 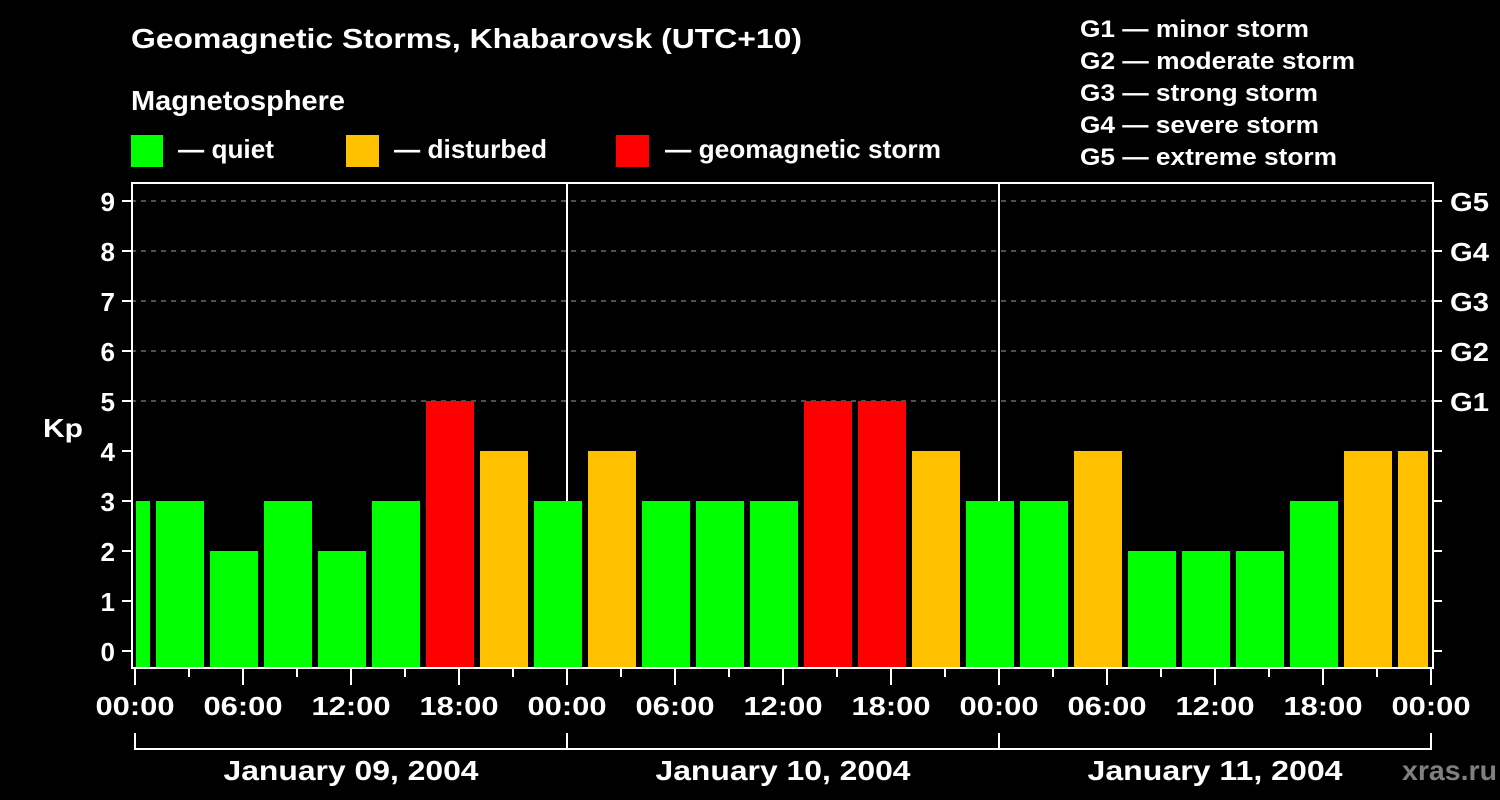 I want to click on day-label-2: January 10, 2004, so click(x=783, y=770).